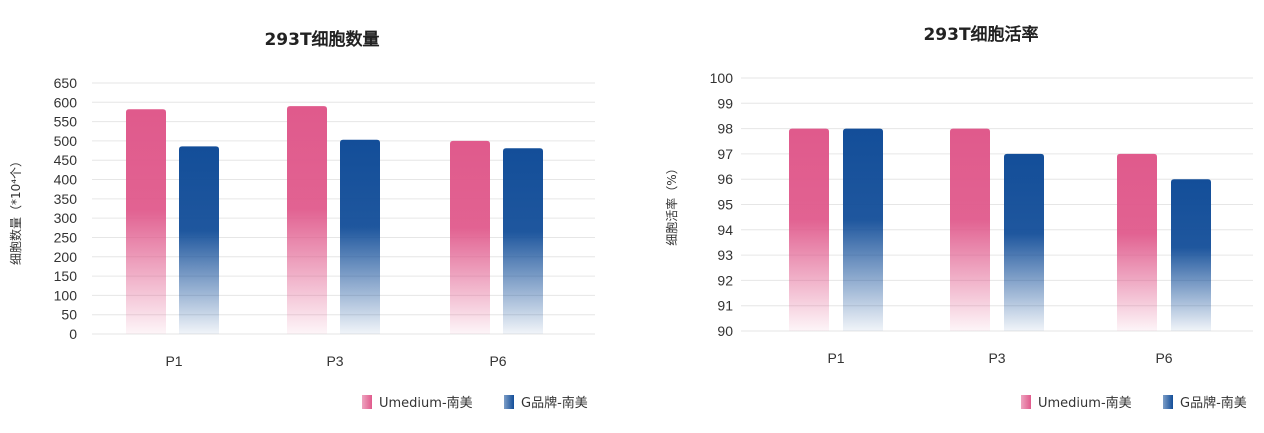 The height and width of the screenshot is (433, 1264). Describe the element at coordinates (66, 102) in the screenshot. I see `y-tick-label: 600` at that location.